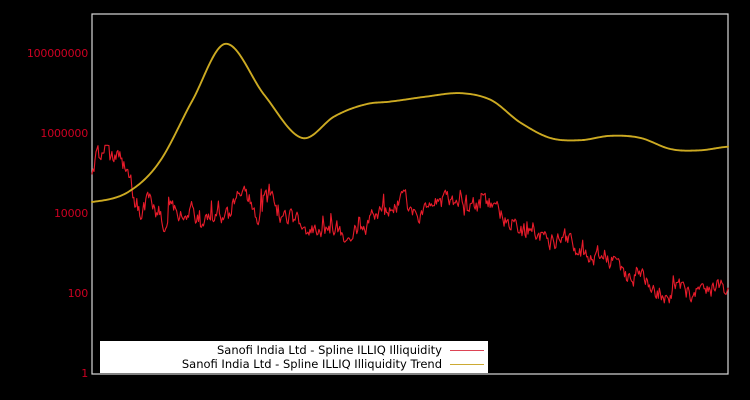  I want to click on y-axis-tick-label: 1, so click(84, 373).